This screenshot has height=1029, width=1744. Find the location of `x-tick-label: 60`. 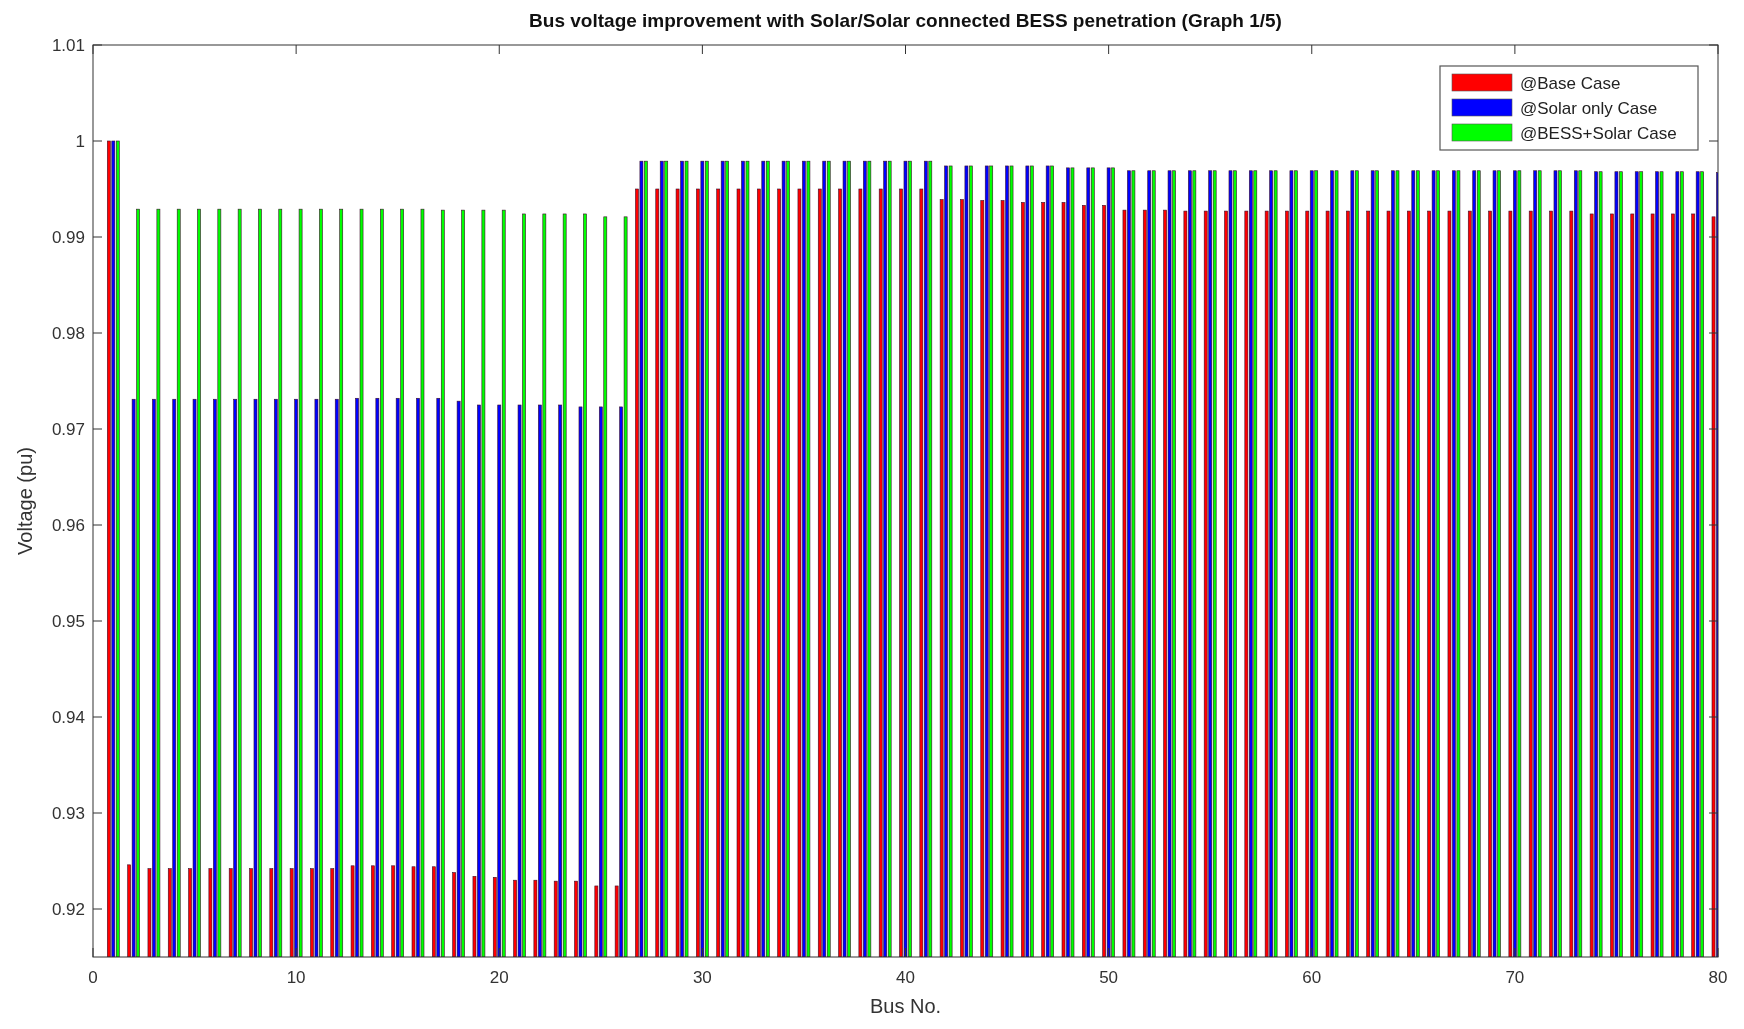

x-tick-label: 60 is located at coordinates (1312, 977).